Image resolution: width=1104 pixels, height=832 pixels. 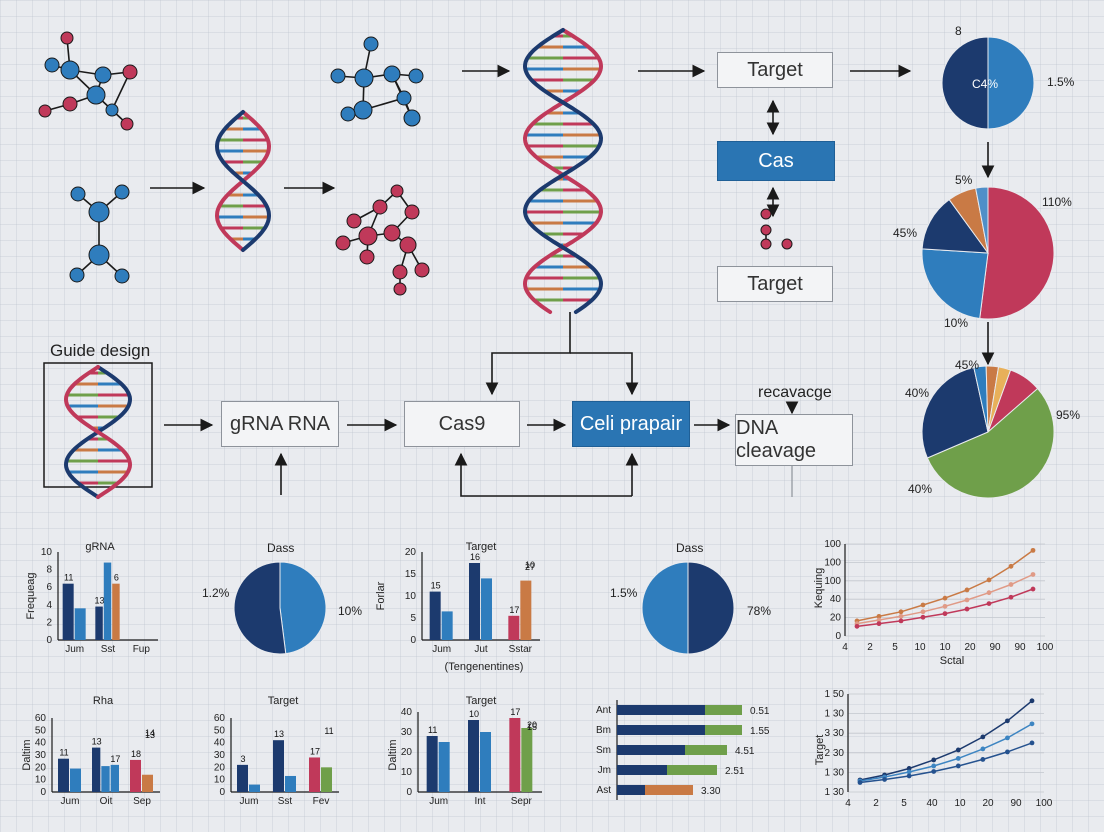 What do you see at coordinates (285, 801) in the screenshot?
I see `chart-5-xtick-1: Sst` at bounding box center [285, 801].